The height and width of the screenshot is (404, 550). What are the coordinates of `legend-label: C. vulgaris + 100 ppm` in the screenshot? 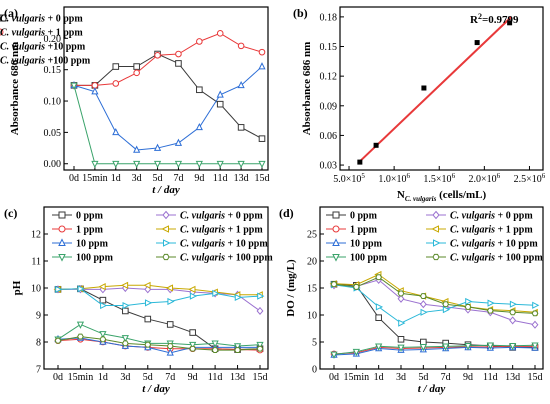 It's located at (226, 258).